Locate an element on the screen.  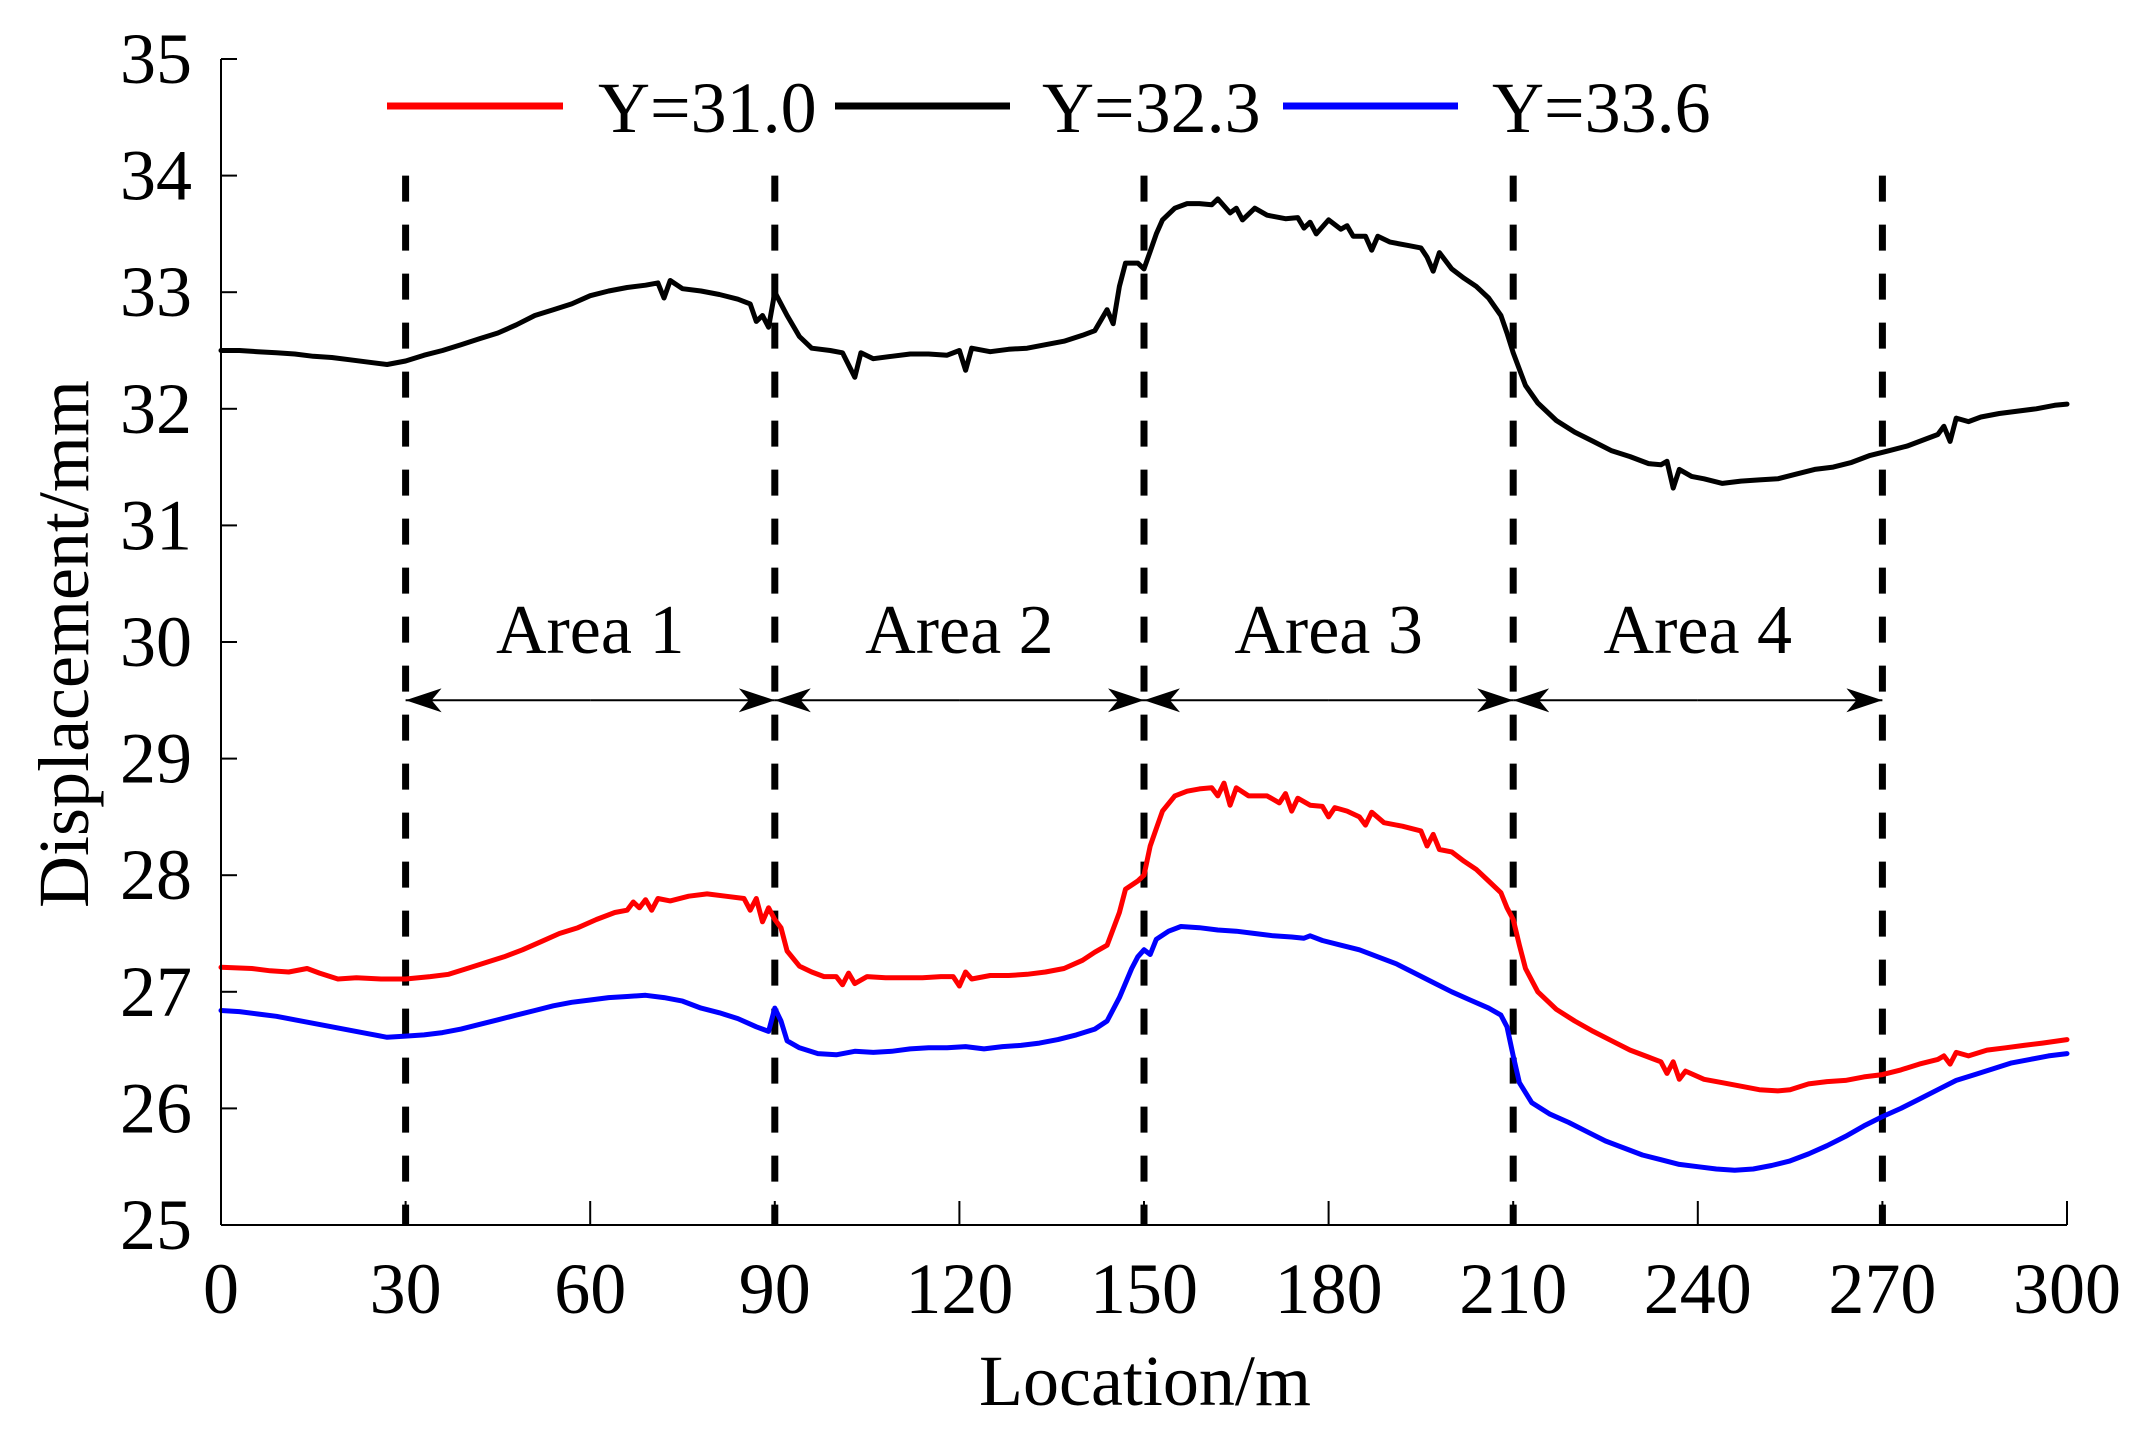
legend-label: Y=31.0 is located at coordinates (707, 108).